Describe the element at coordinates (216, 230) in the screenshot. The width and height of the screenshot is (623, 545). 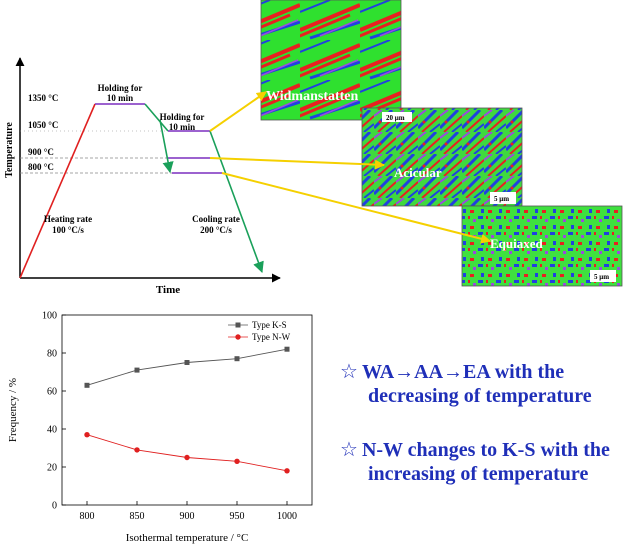
I see `cooling-text-2: 200 °C/s` at that location.